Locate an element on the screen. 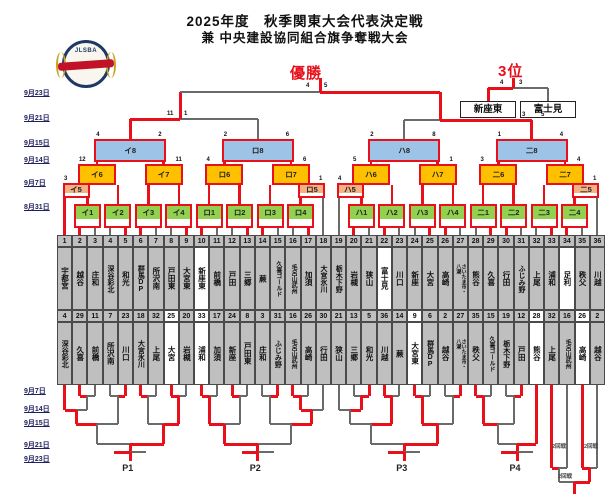 The height and width of the screenshot is (504, 610). team-name-cell: 高崎 is located at coordinates (308, 353).